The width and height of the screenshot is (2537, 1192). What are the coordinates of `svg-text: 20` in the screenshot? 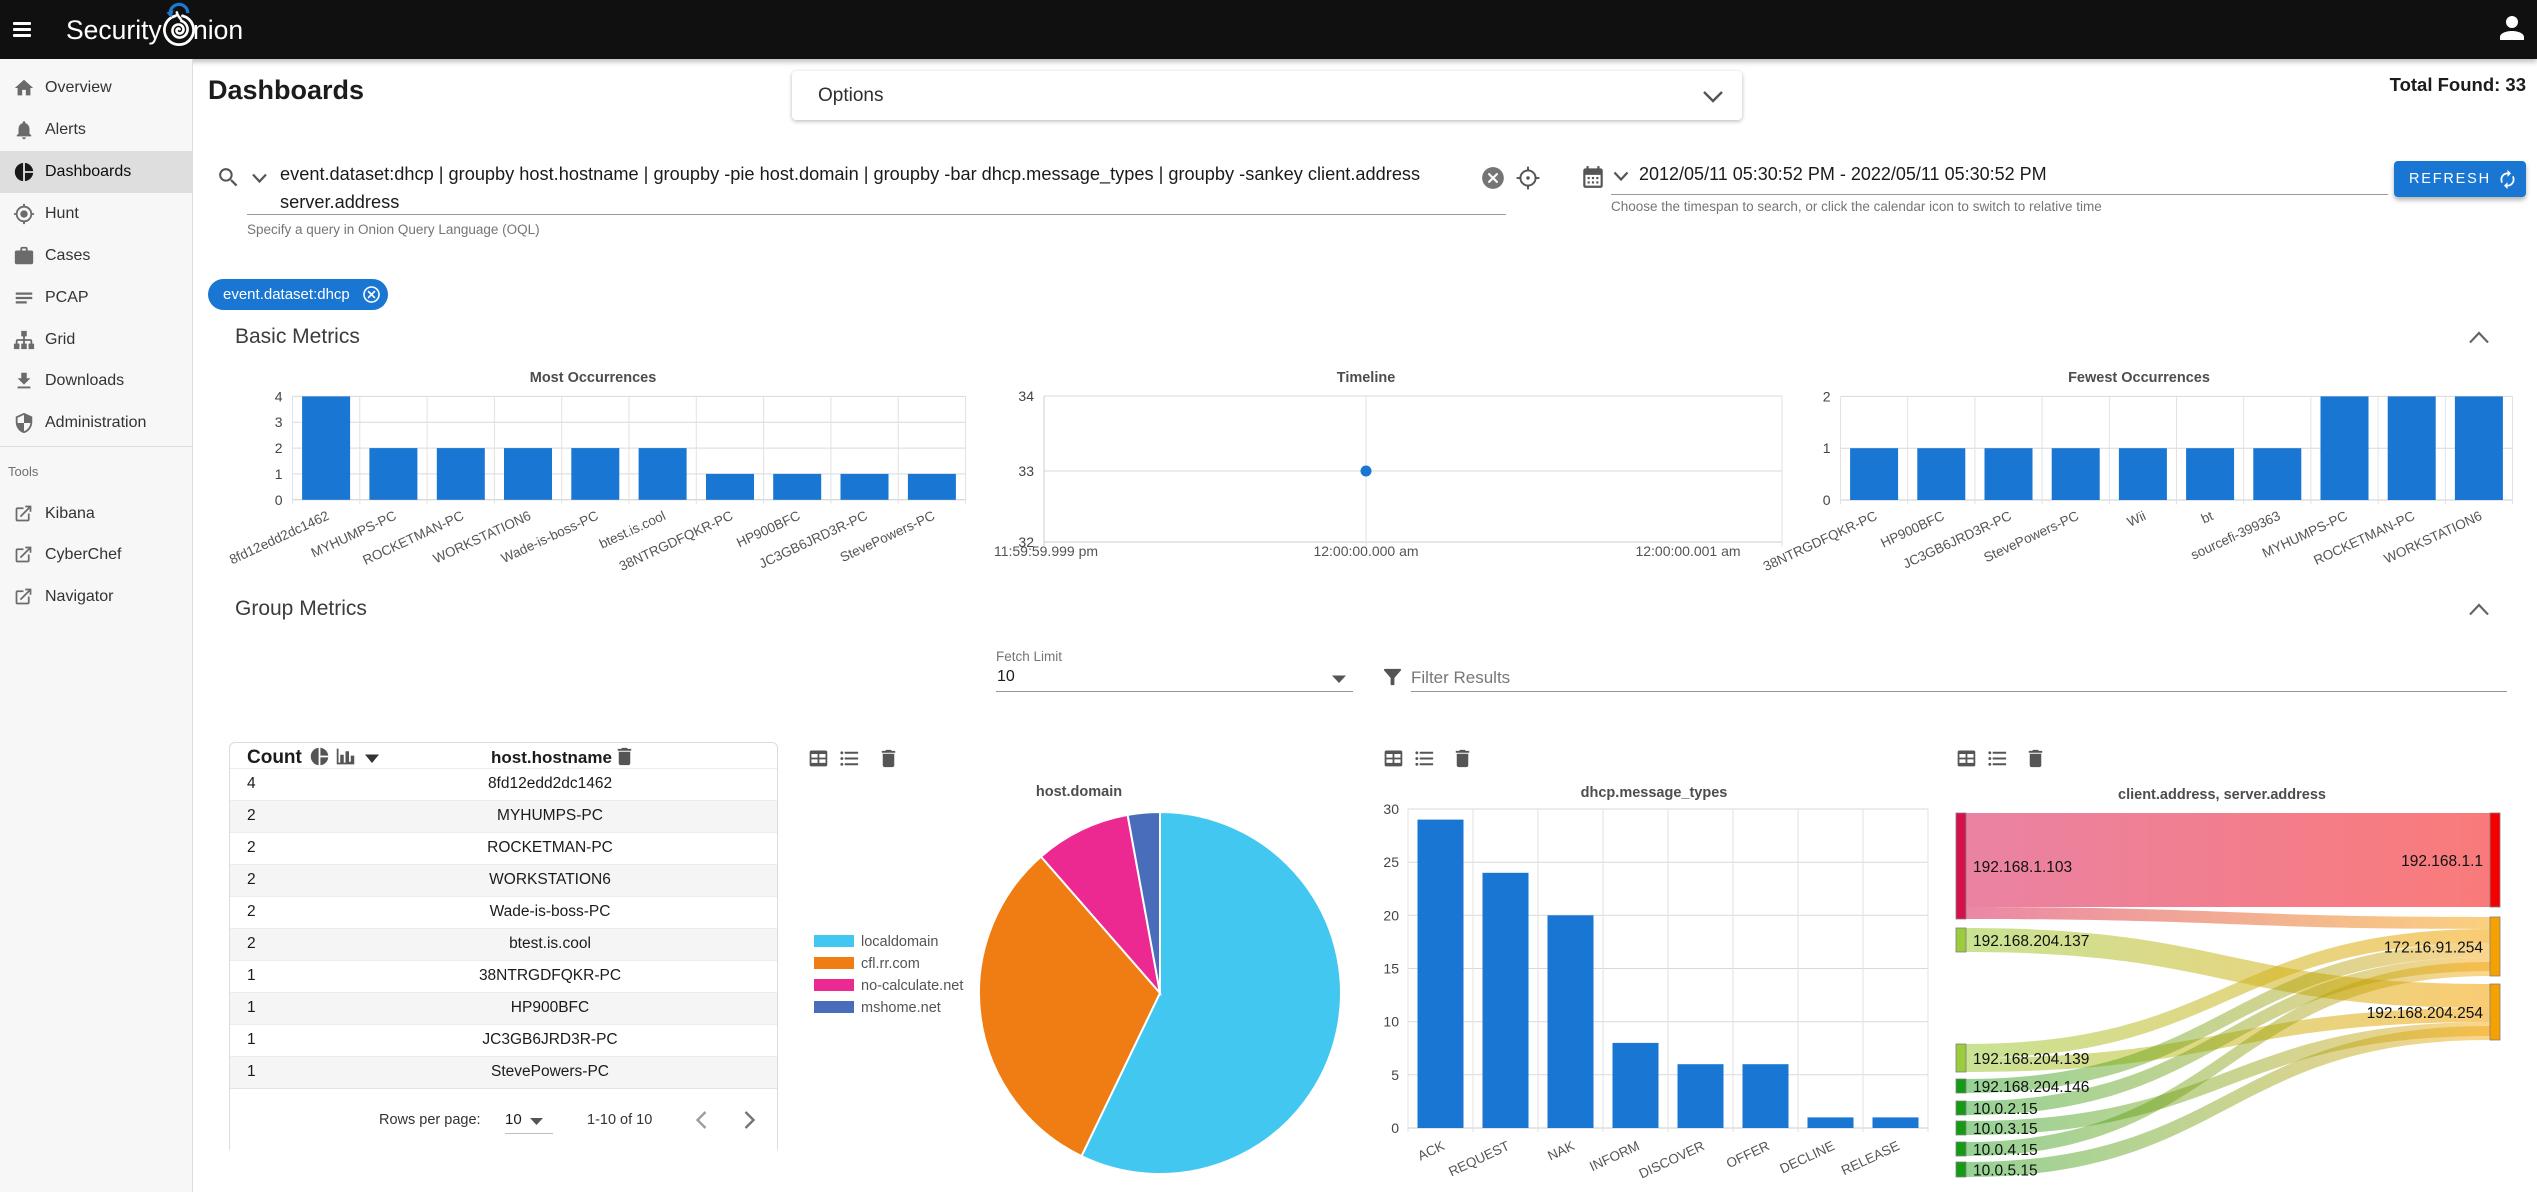 It's located at (1391, 915).